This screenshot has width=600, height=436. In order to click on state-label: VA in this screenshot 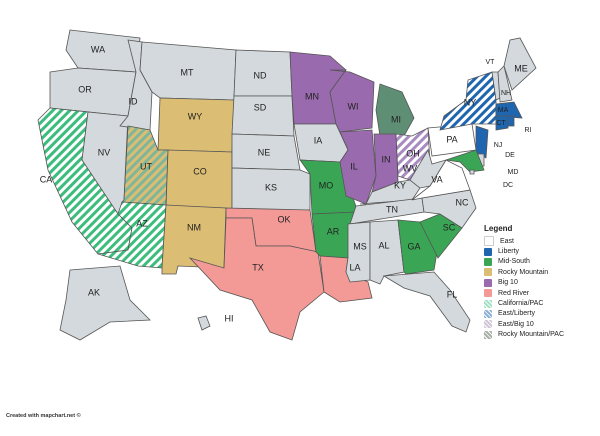, I will do `click(436, 179)`.